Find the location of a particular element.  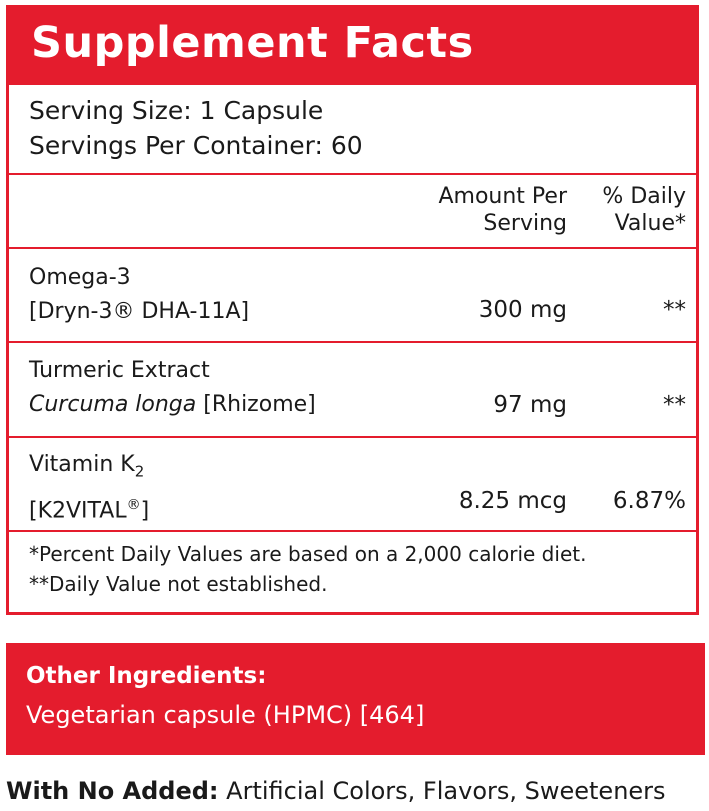

ingredient-amount: 300 mg is located at coordinates (522, 310).